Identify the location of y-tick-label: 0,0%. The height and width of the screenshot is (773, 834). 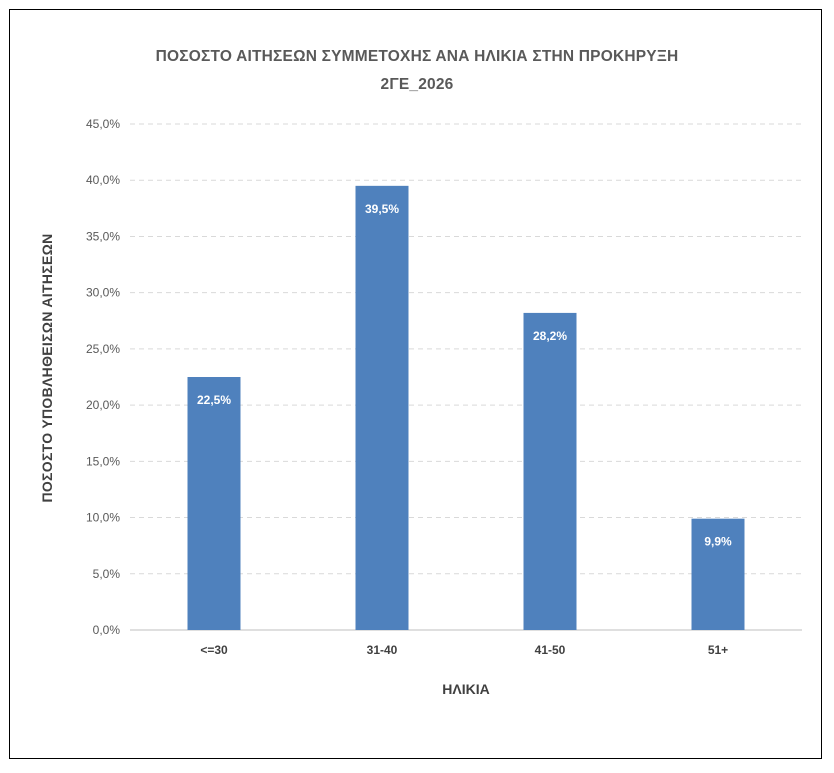
(107, 630).